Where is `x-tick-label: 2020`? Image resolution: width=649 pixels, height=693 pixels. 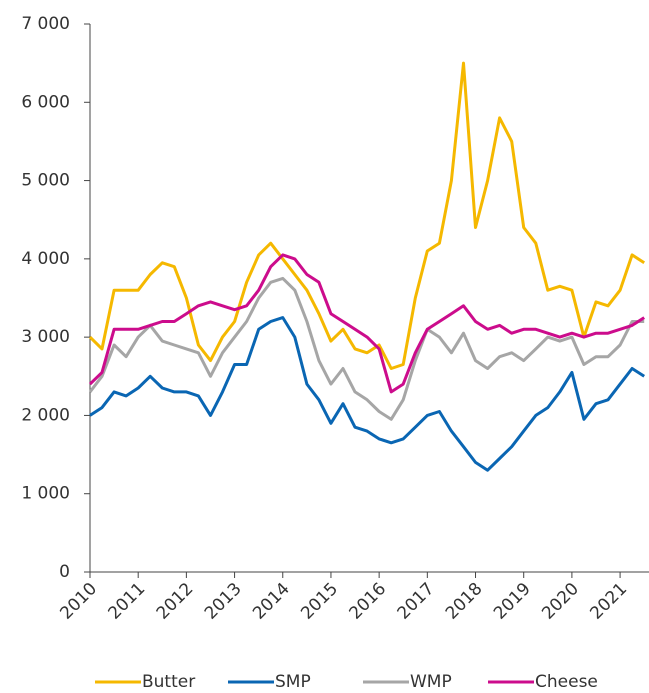
x-tick-label: 2020 is located at coordinates (560, 601).